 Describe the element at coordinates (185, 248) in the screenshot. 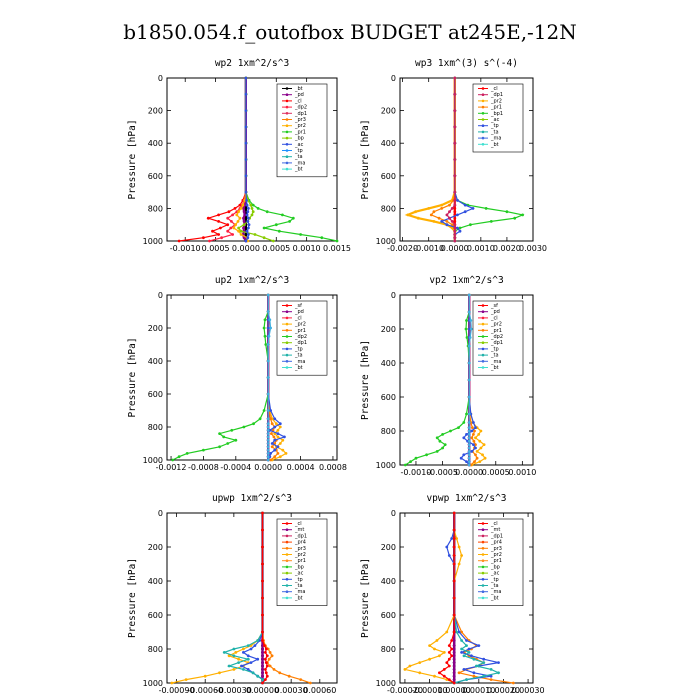

I see `x-tick-label: -0.0010` at that location.